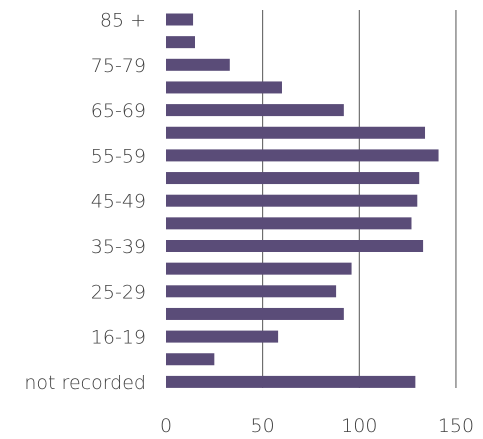 Image resolution: width=483 pixels, height=439 pixels. Describe the element at coordinates (263, 426) in the screenshot. I see `x-tick-label: 50` at that location.